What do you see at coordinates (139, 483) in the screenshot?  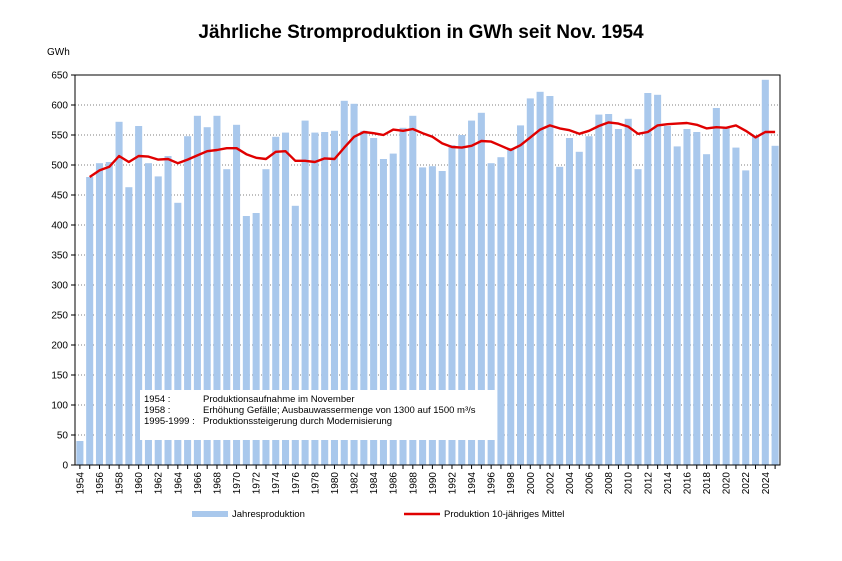 I see `x-tick-label: 1960` at bounding box center [139, 483].